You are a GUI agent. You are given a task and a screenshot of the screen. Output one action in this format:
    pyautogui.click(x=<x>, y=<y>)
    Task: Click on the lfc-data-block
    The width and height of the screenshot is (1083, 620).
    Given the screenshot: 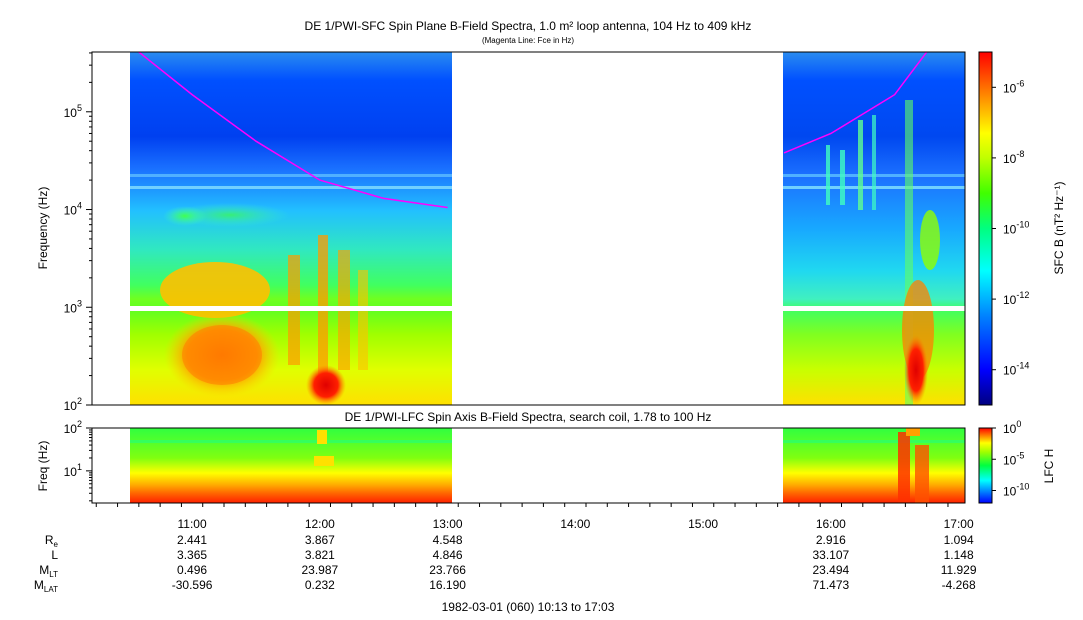 What is the action you would take?
    pyautogui.click(x=874, y=465)
    